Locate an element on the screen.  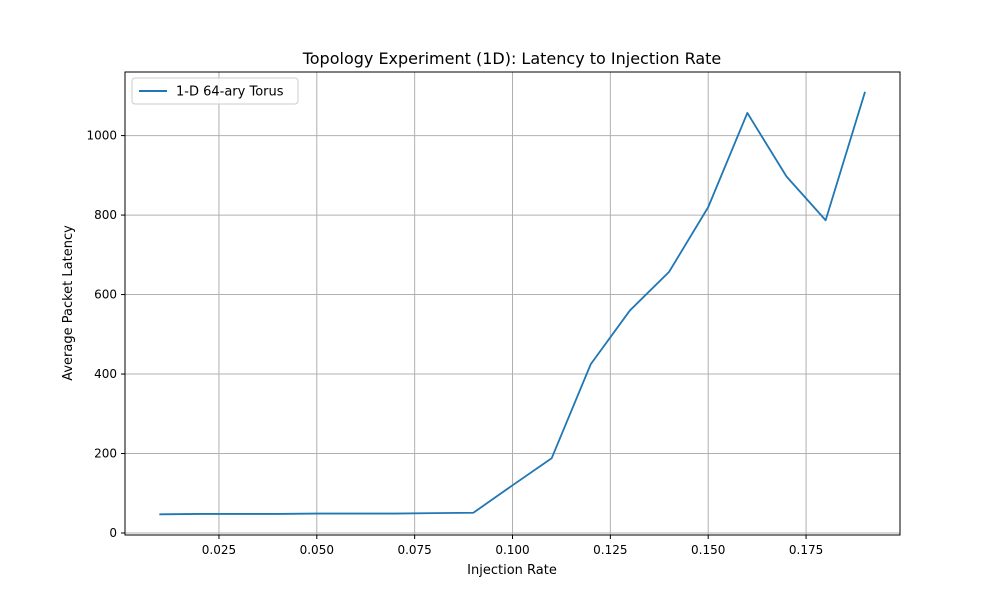
x-axis-ticks: 0.025 0.050 0.075 0.100 0.125 0.150 0.175 is located at coordinates (512, 546).